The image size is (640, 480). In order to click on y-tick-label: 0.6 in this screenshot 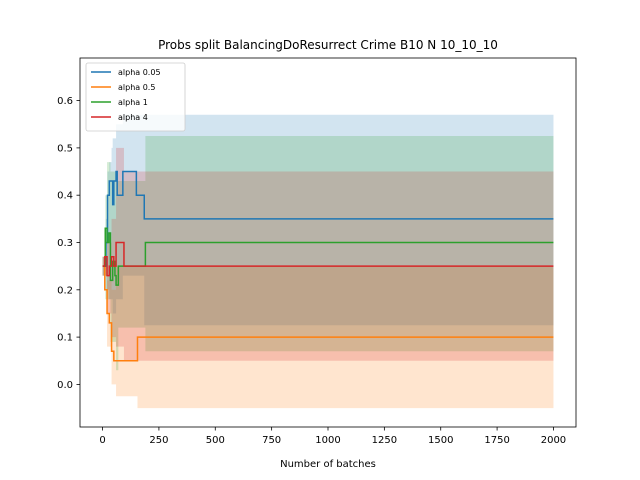, I will do `click(65, 101)`.